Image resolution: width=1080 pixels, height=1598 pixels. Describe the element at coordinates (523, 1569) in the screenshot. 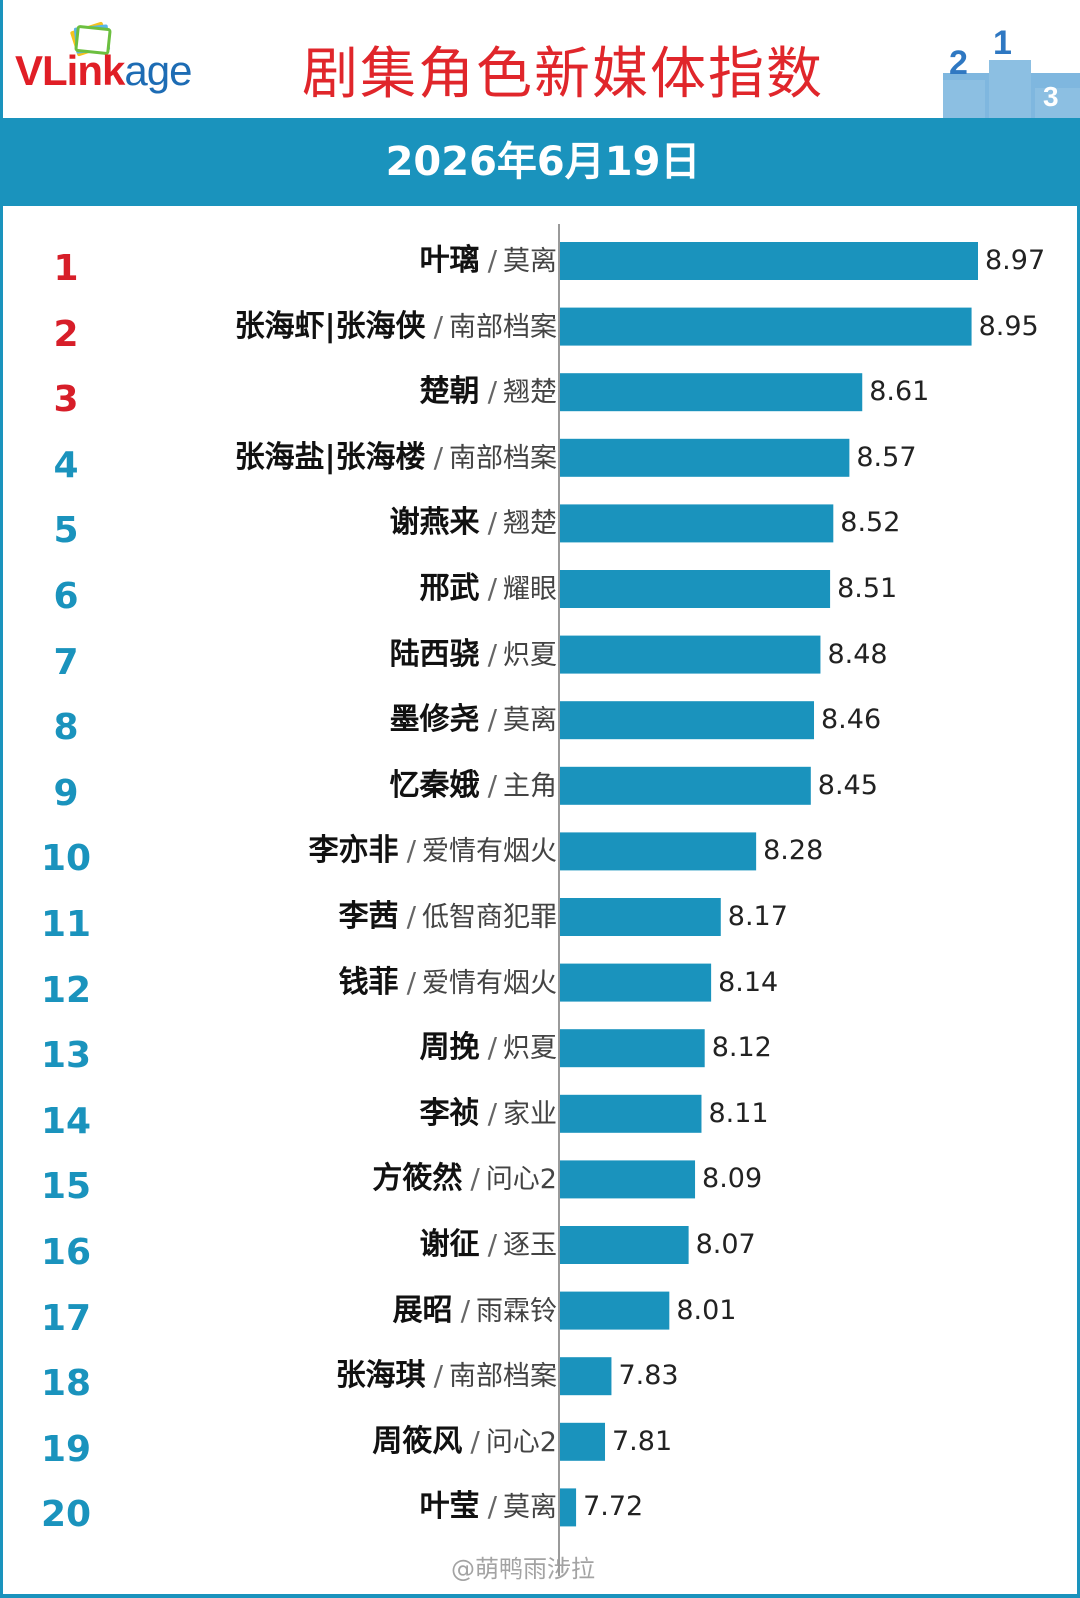

I see `watermark: @萌鸭雨涉拉` at that location.